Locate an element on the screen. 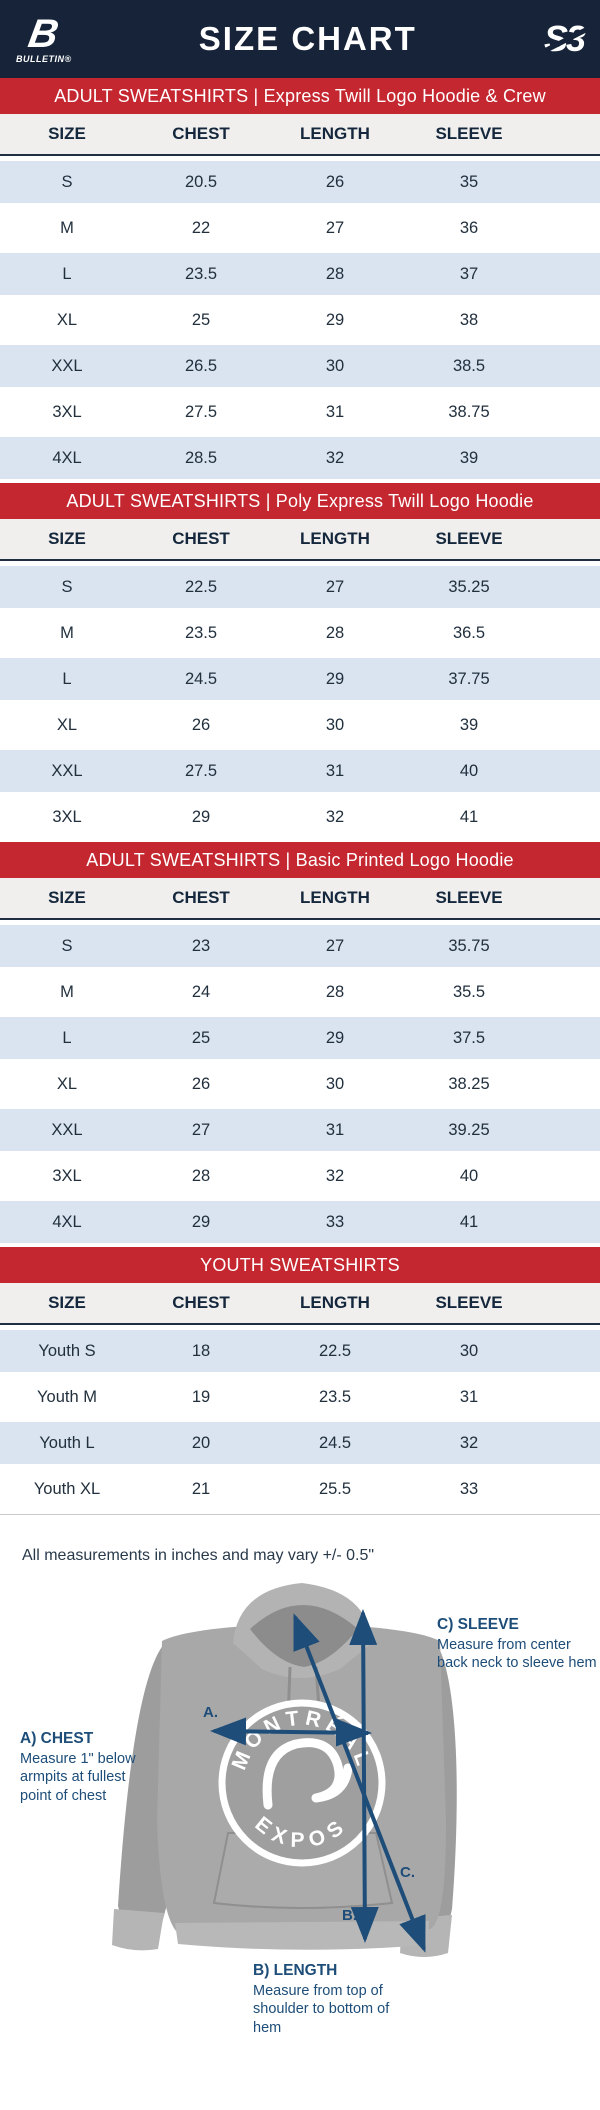 This screenshot has height=2110, width=600. chest-cell: 20 is located at coordinates (201, 1442).